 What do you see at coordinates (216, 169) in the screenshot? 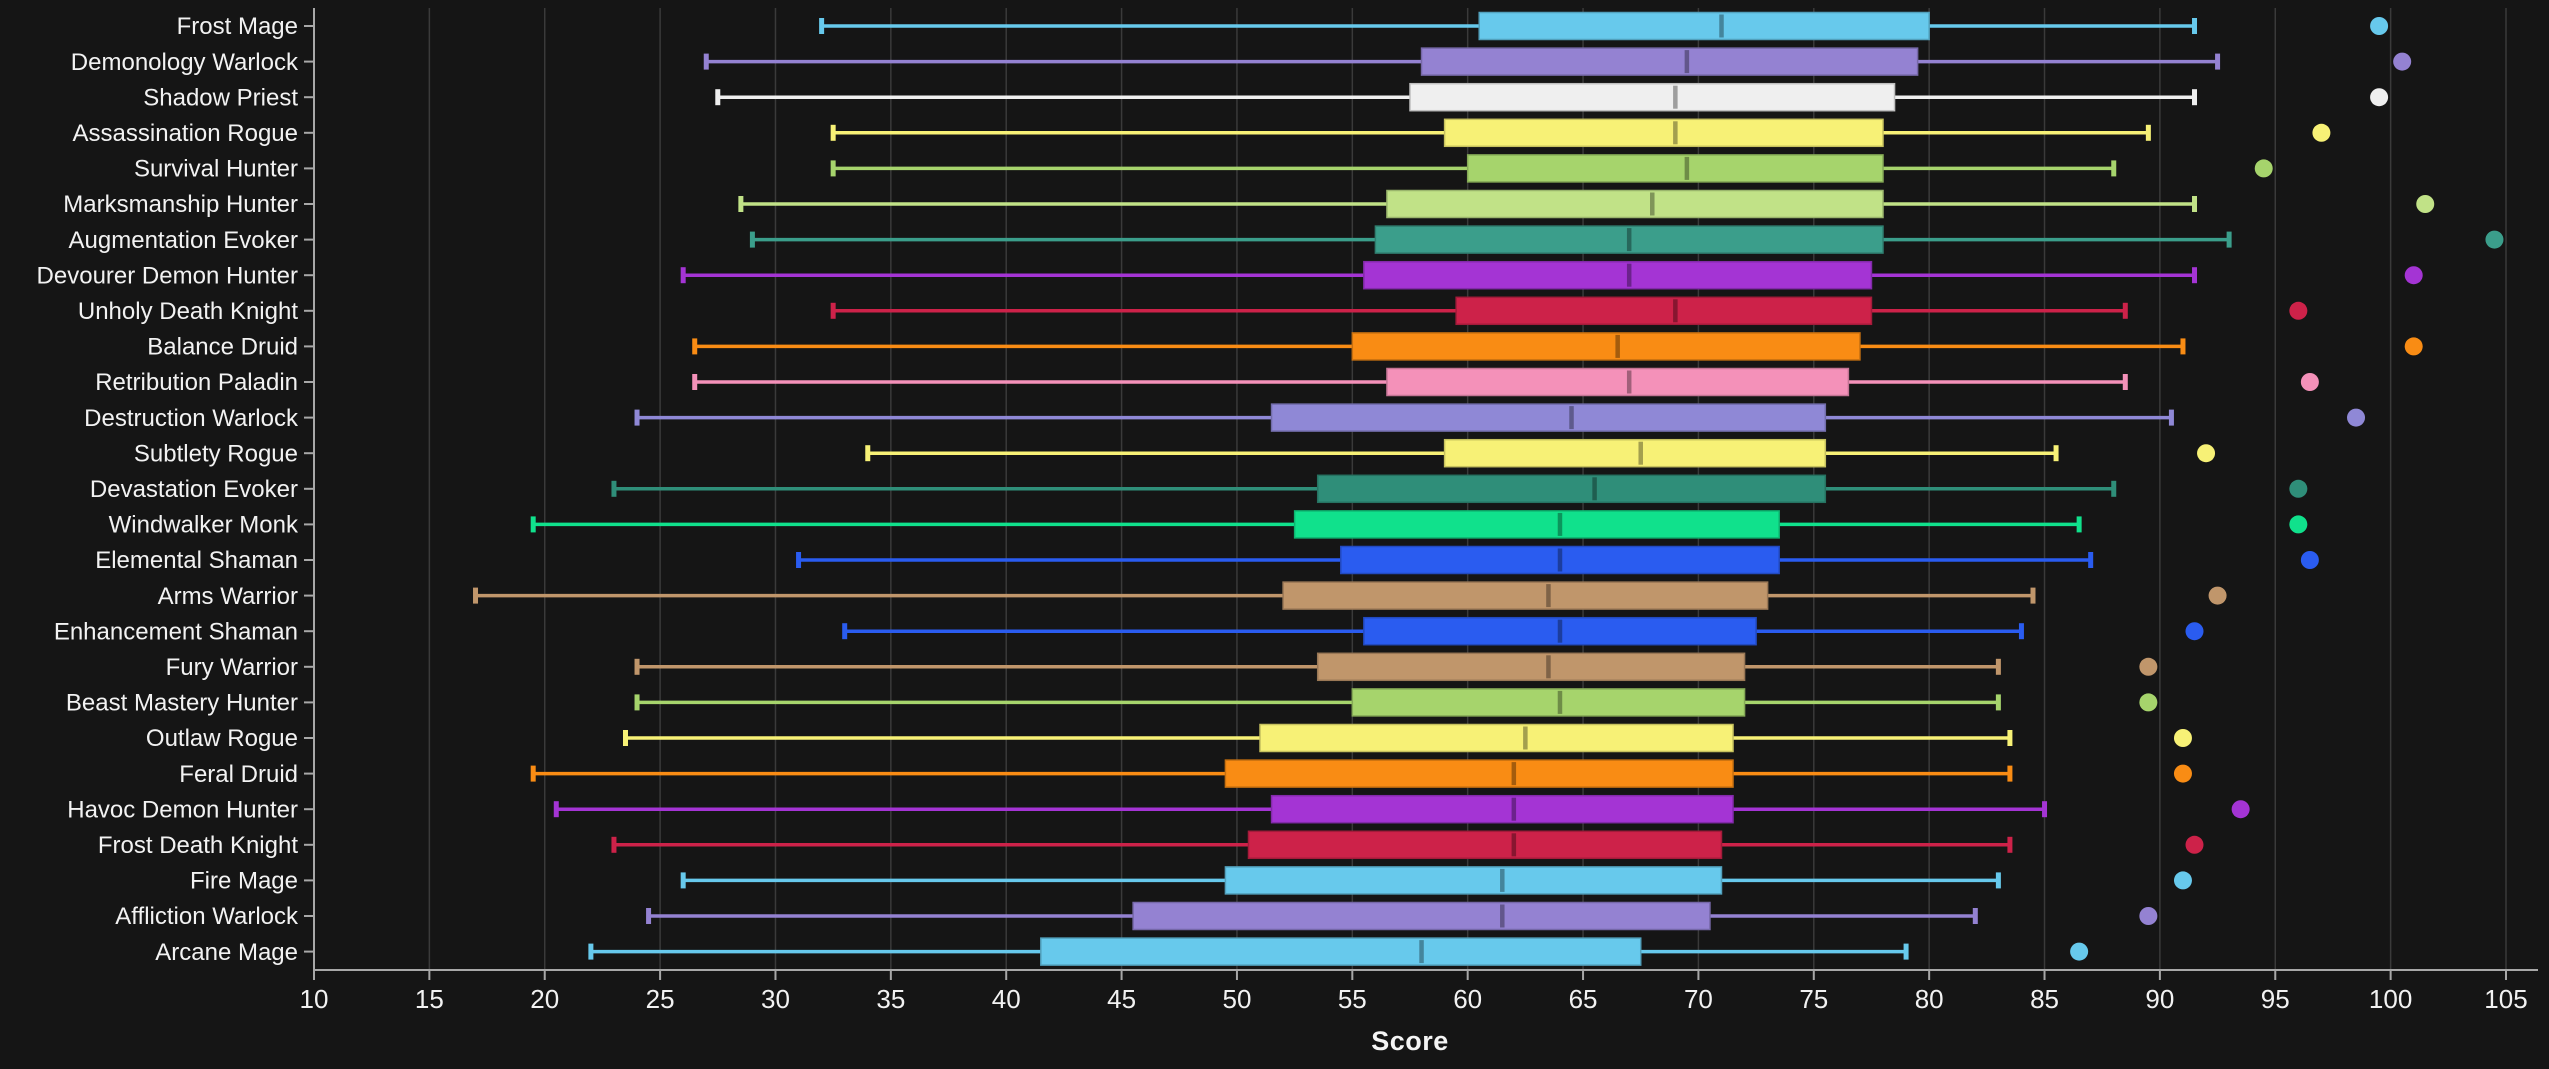
I see `y-axis-label: Survival Hunter` at bounding box center [216, 169].